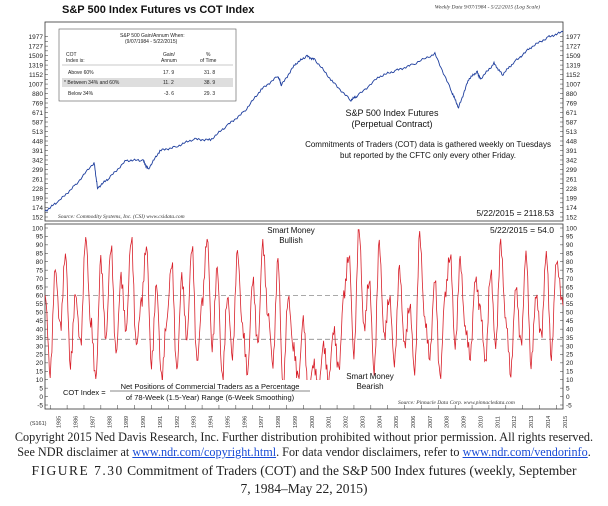 This screenshot has height=506, width=608. Describe the element at coordinates (169, 94) in the screenshot. I see `stats-row-gain: -3. 6` at that location.